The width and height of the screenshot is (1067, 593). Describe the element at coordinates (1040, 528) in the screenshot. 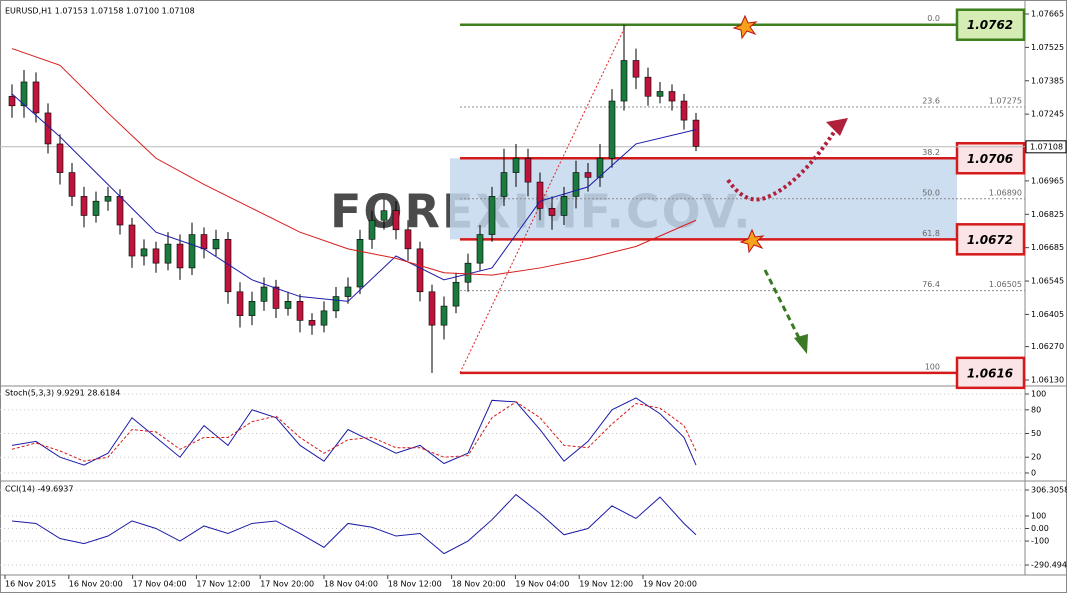

I see `y-tick-label: 0.00` at that location.